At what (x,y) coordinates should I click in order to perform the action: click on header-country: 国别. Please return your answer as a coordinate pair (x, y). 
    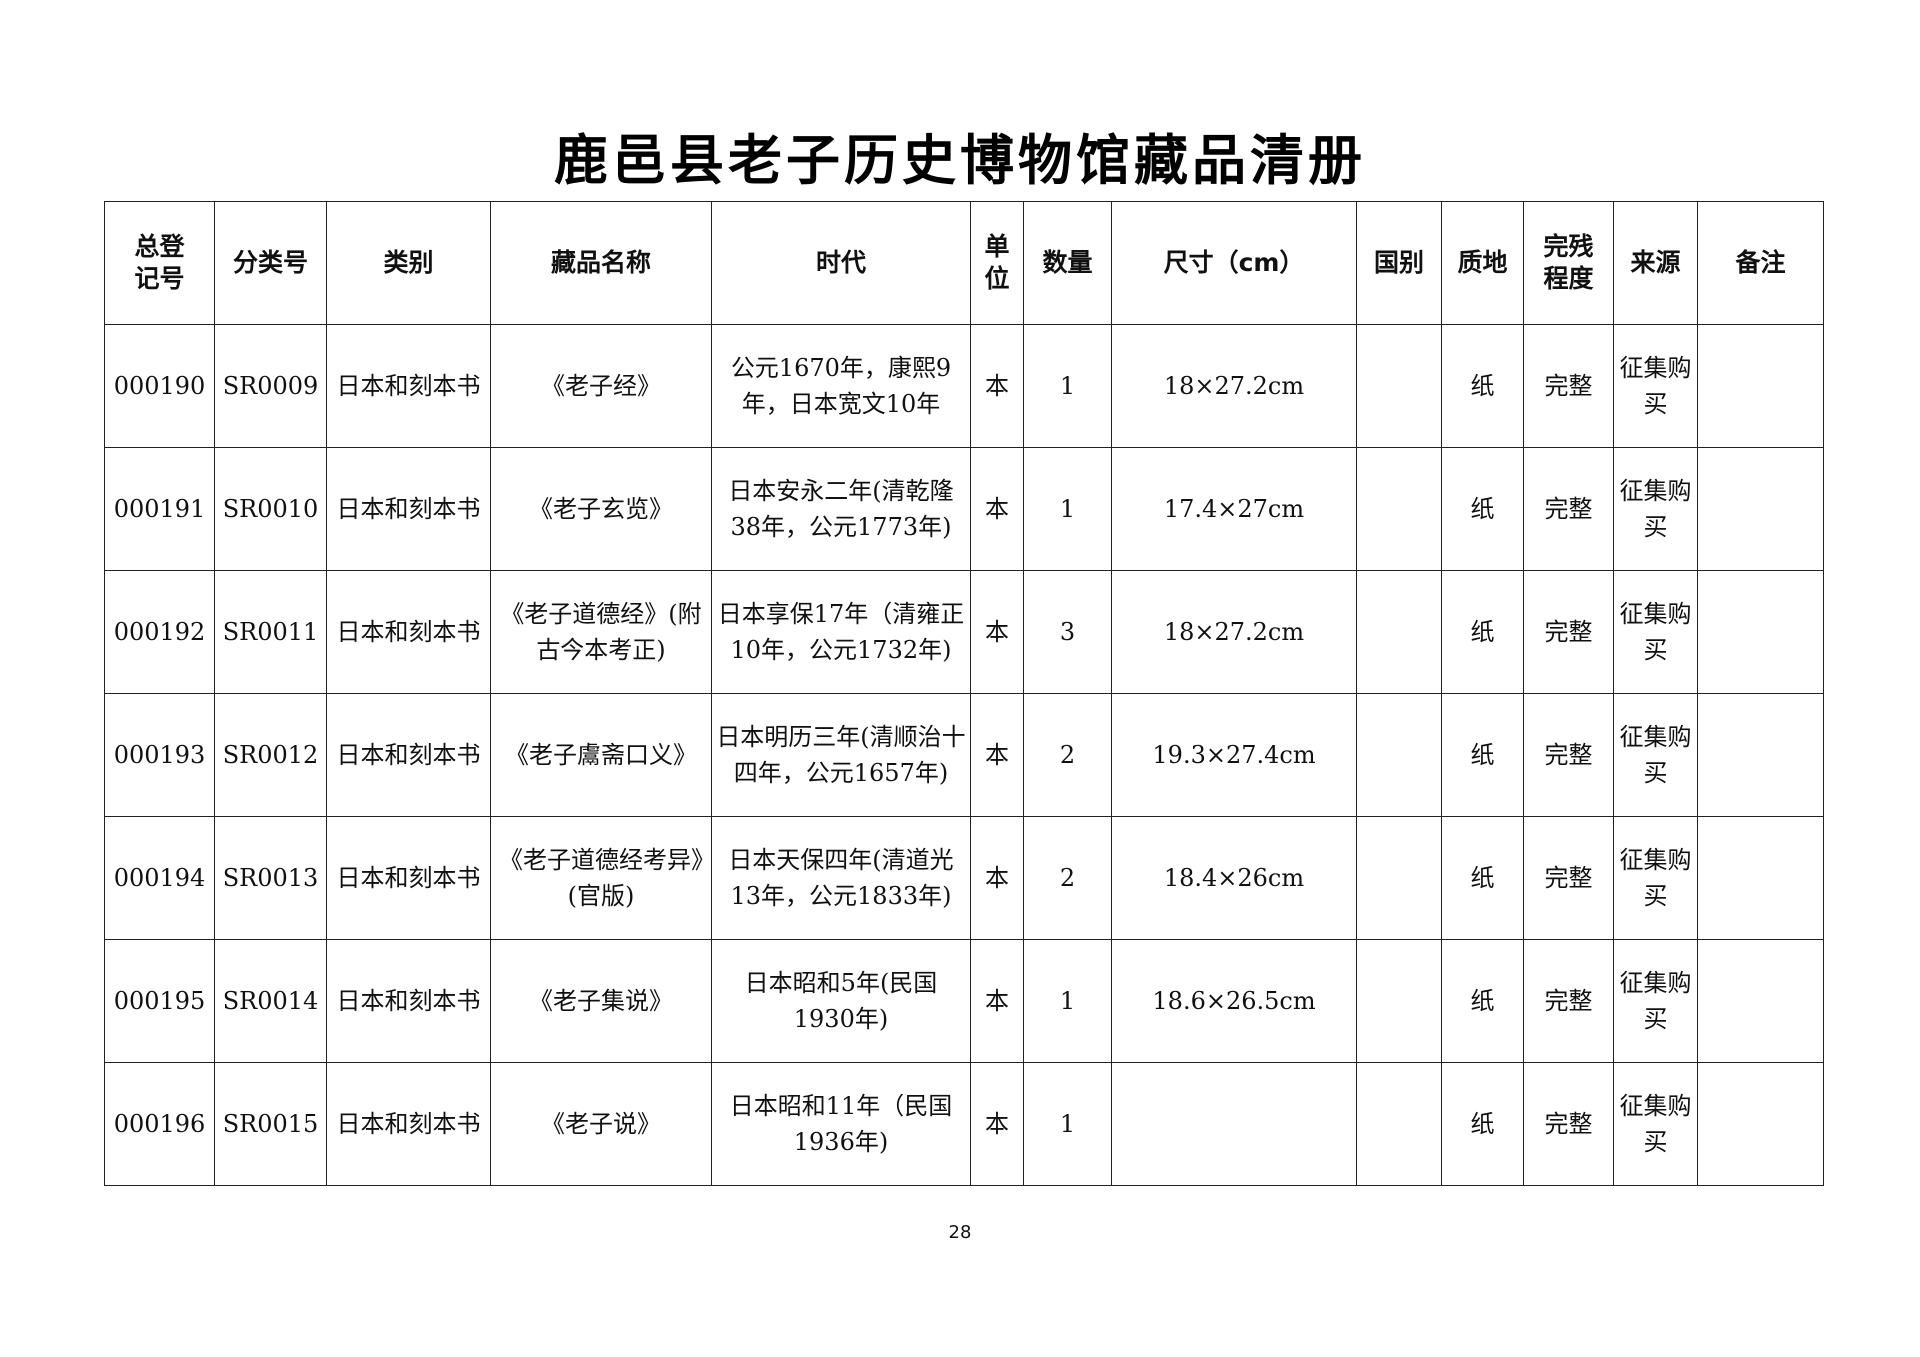
    Looking at the image, I should click on (1399, 263).